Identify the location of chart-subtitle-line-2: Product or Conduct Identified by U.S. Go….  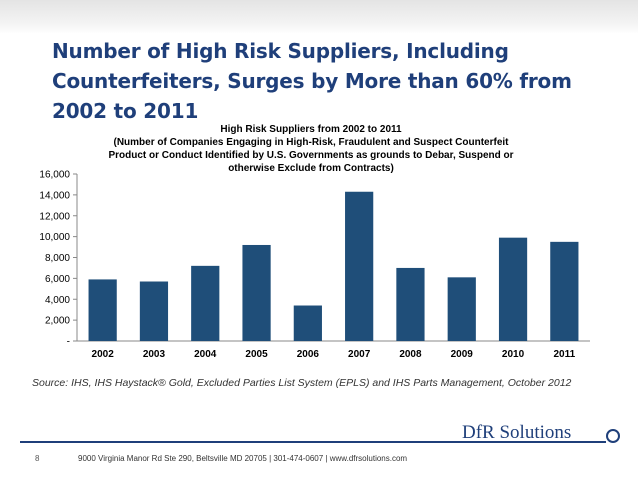
(310, 155).